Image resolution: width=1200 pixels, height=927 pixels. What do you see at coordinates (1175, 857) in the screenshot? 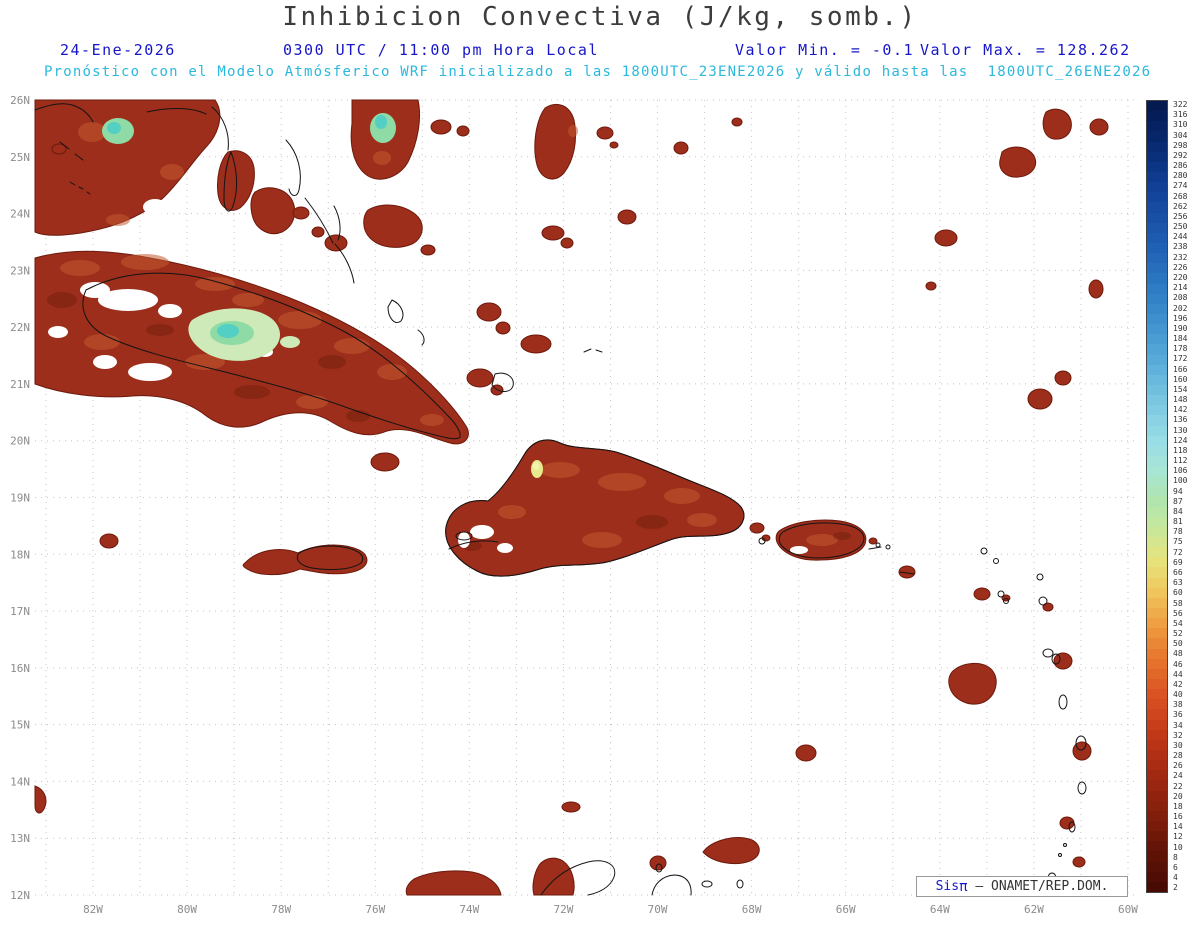
I see `colorbar-value: 8` at bounding box center [1175, 857].